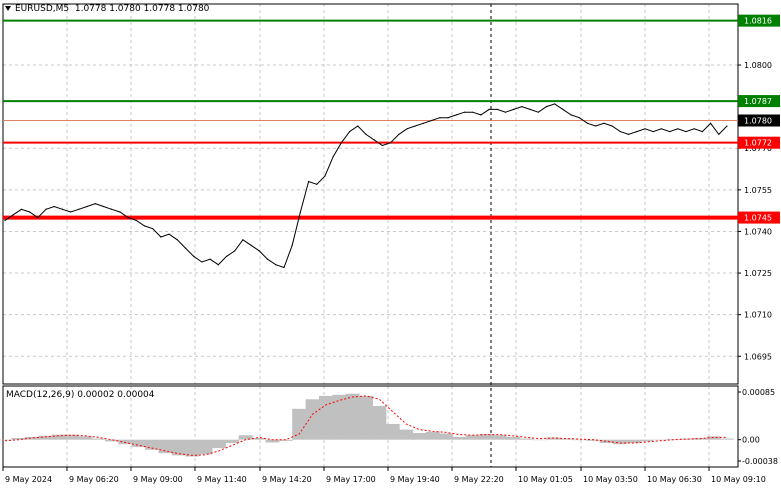  What do you see at coordinates (759, 120) in the screenshot?
I see `current-price-tag` at bounding box center [759, 120].